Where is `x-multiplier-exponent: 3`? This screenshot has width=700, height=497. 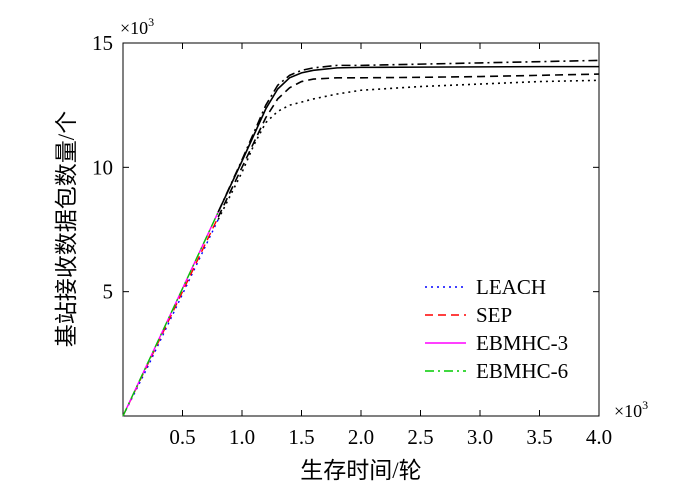 x-multiplier-exponent: 3 is located at coordinates (645, 405).